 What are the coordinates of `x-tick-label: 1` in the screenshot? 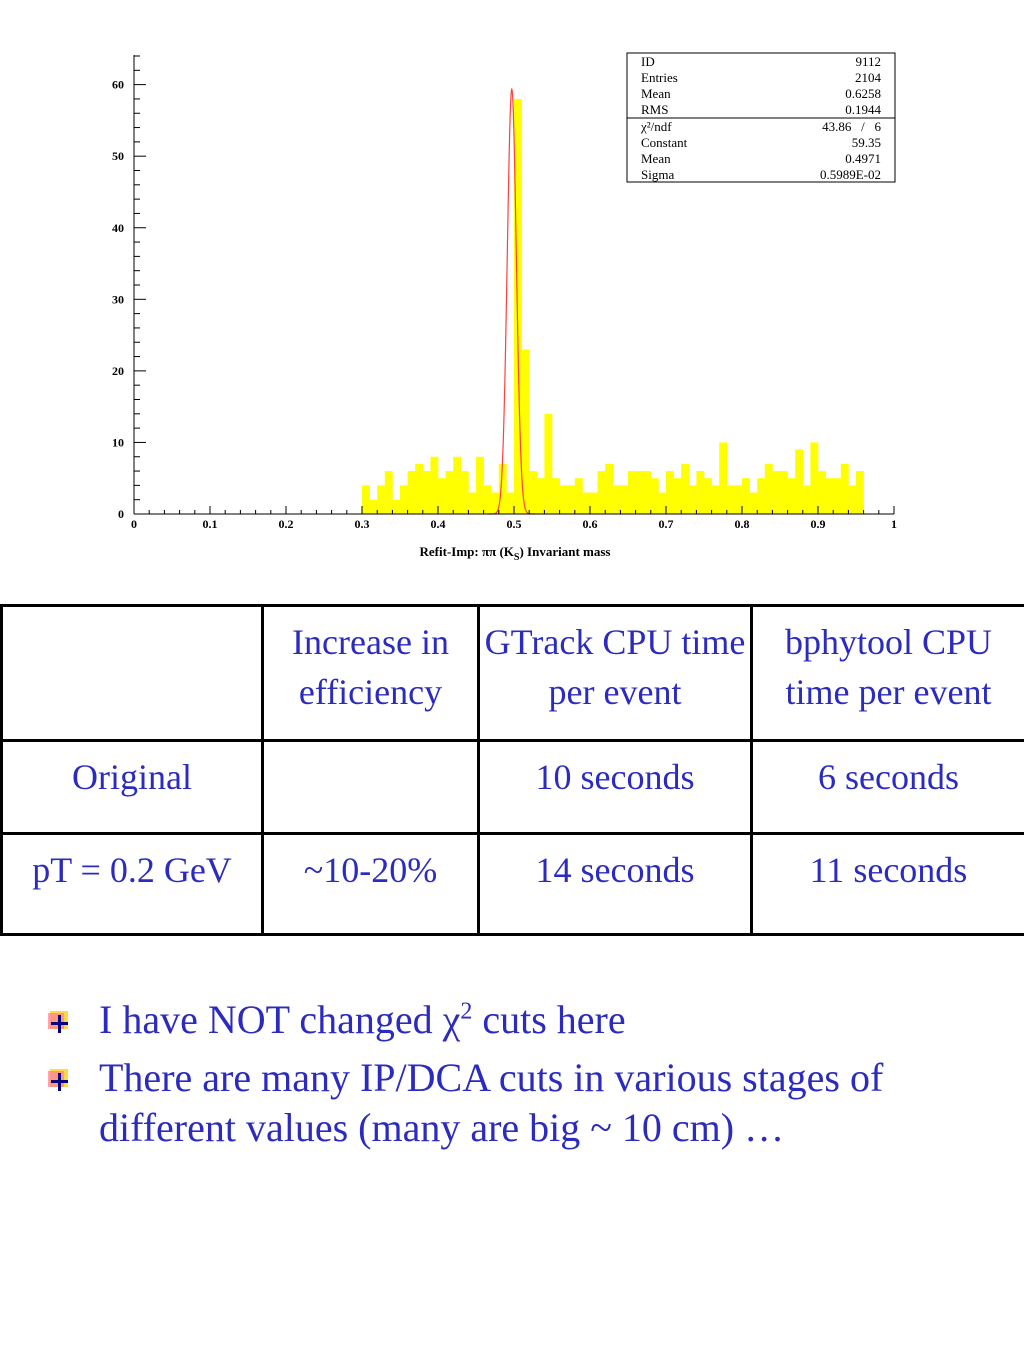 It's located at (894, 524).